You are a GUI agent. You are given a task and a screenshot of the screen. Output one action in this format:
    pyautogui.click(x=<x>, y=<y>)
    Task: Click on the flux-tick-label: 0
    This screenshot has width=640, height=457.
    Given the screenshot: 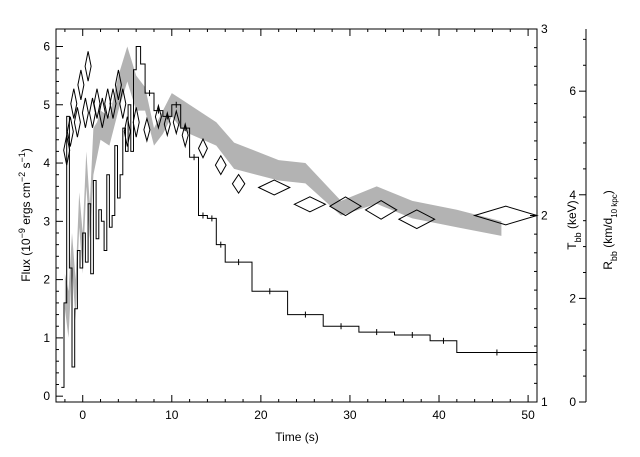 What is the action you would take?
    pyautogui.click(x=46, y=396)
    